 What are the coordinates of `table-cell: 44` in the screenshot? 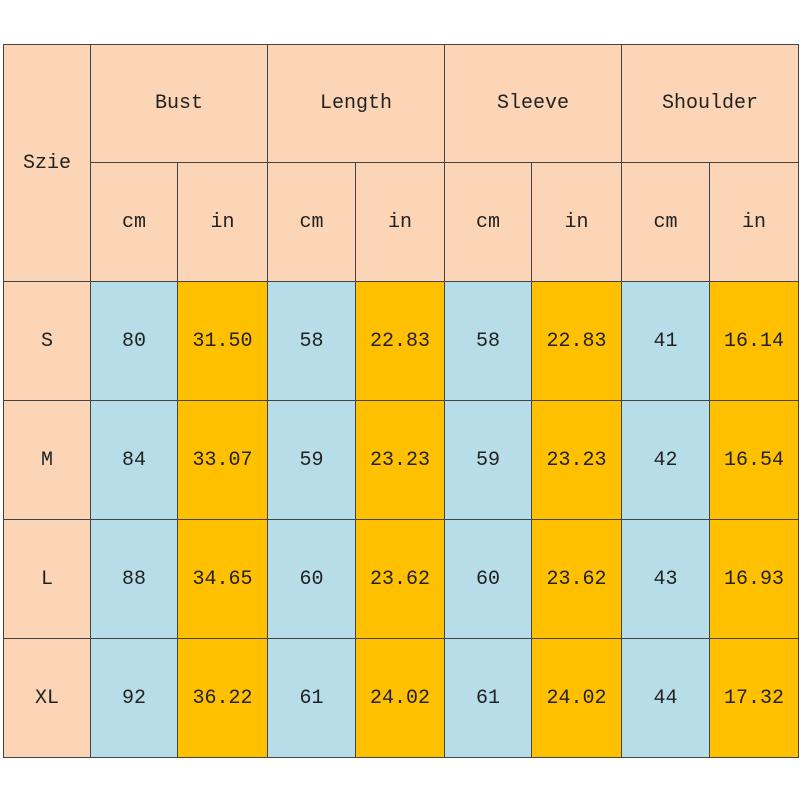 It's located at (665, 698).